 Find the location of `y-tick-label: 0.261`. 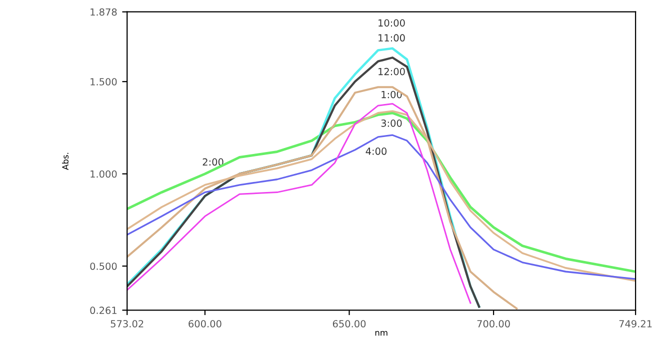

y-tick-label: 0.261 is located at coordinates (103, 310).